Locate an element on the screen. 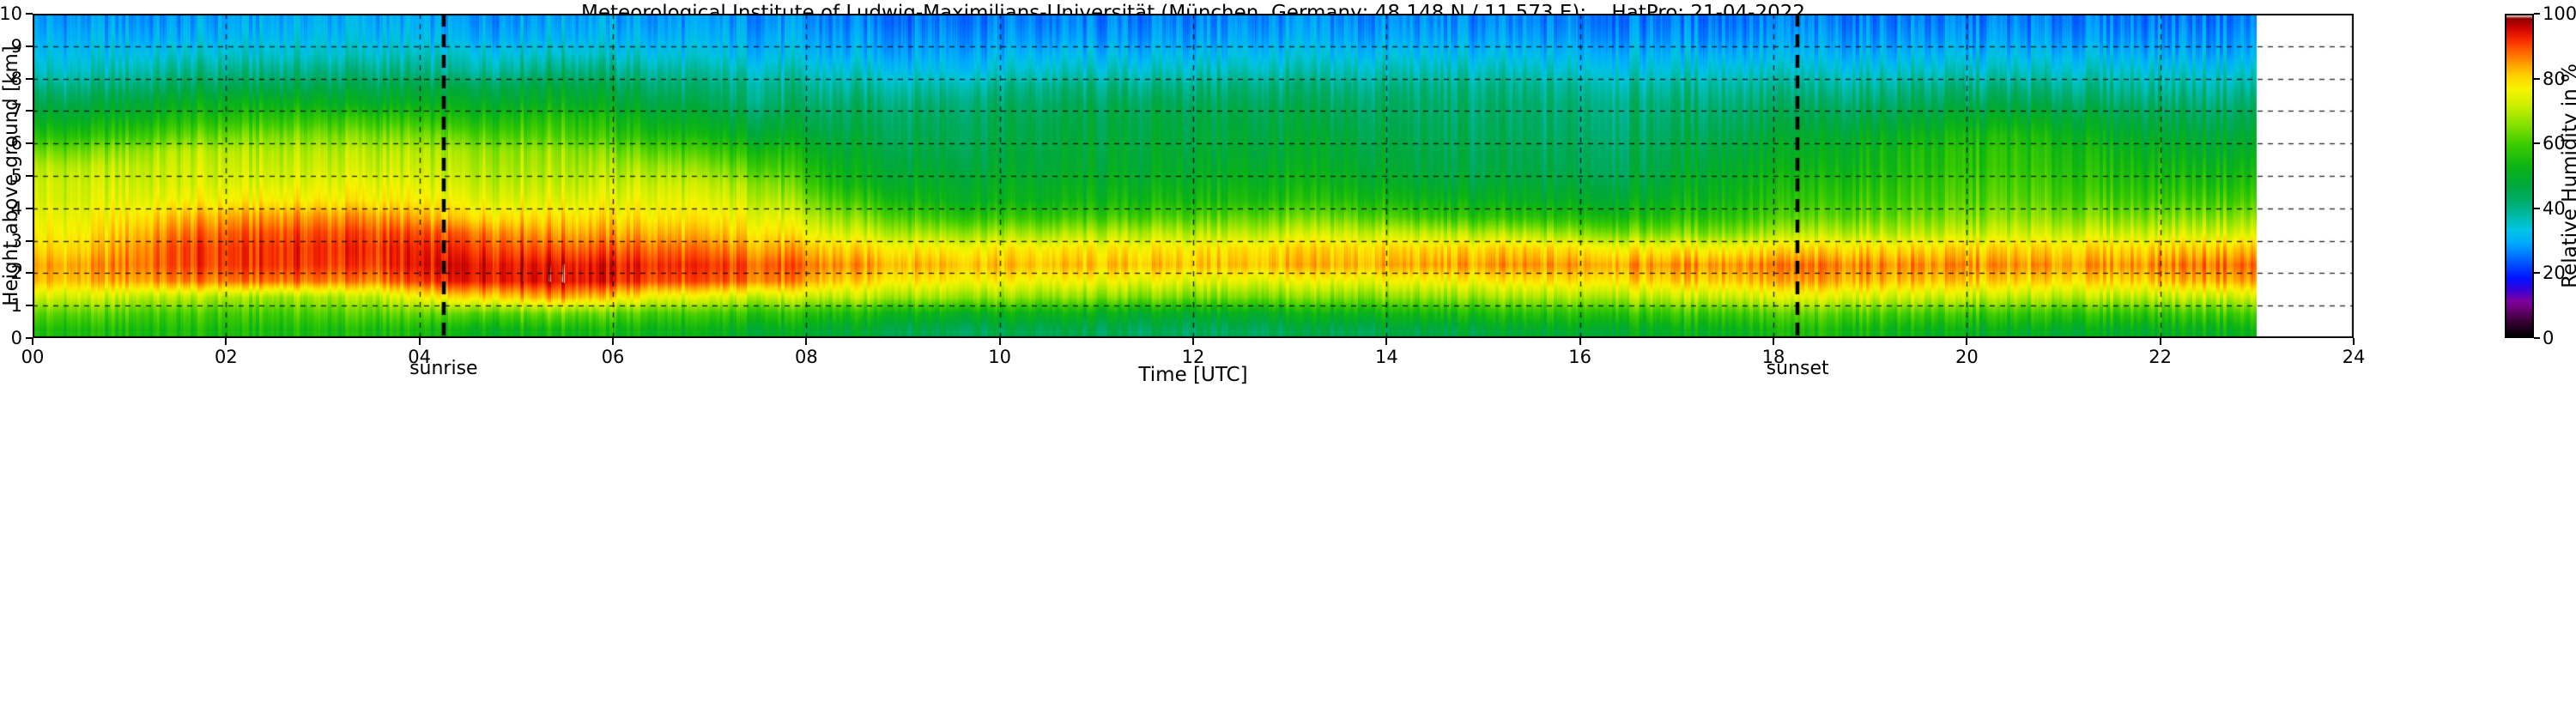 This screenshot has width=2576, height=707. x-tick-label: 20 is located at coordinates (1967, 357).